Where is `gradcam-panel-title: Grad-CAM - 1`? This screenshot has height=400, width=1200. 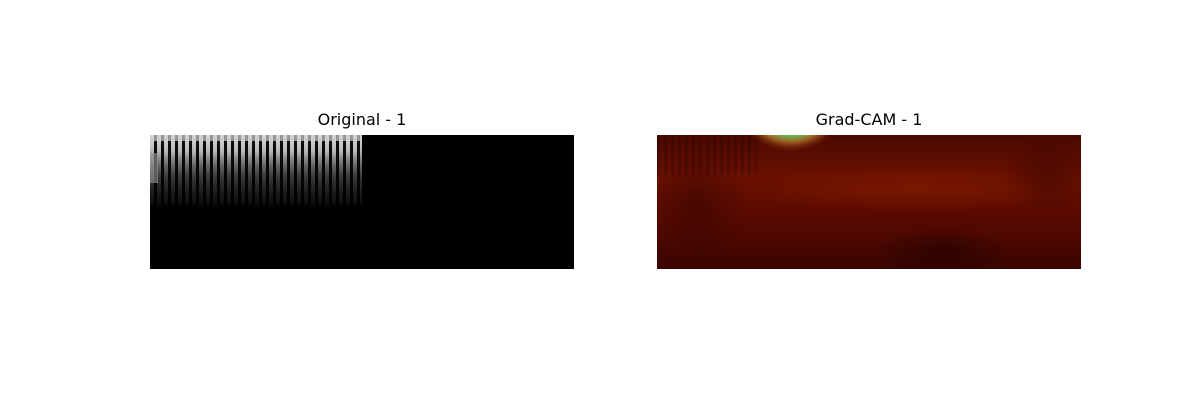
gradcam-panel-title: Grad-CAM - 1 is located at coordinates (869, 119).